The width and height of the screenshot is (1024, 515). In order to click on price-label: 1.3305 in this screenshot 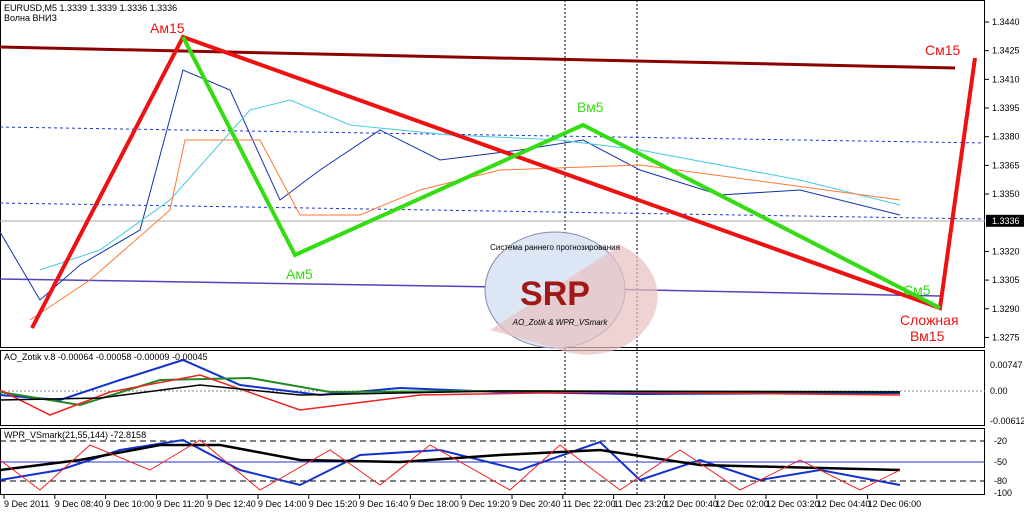, I will do `click(1006, 280)`.